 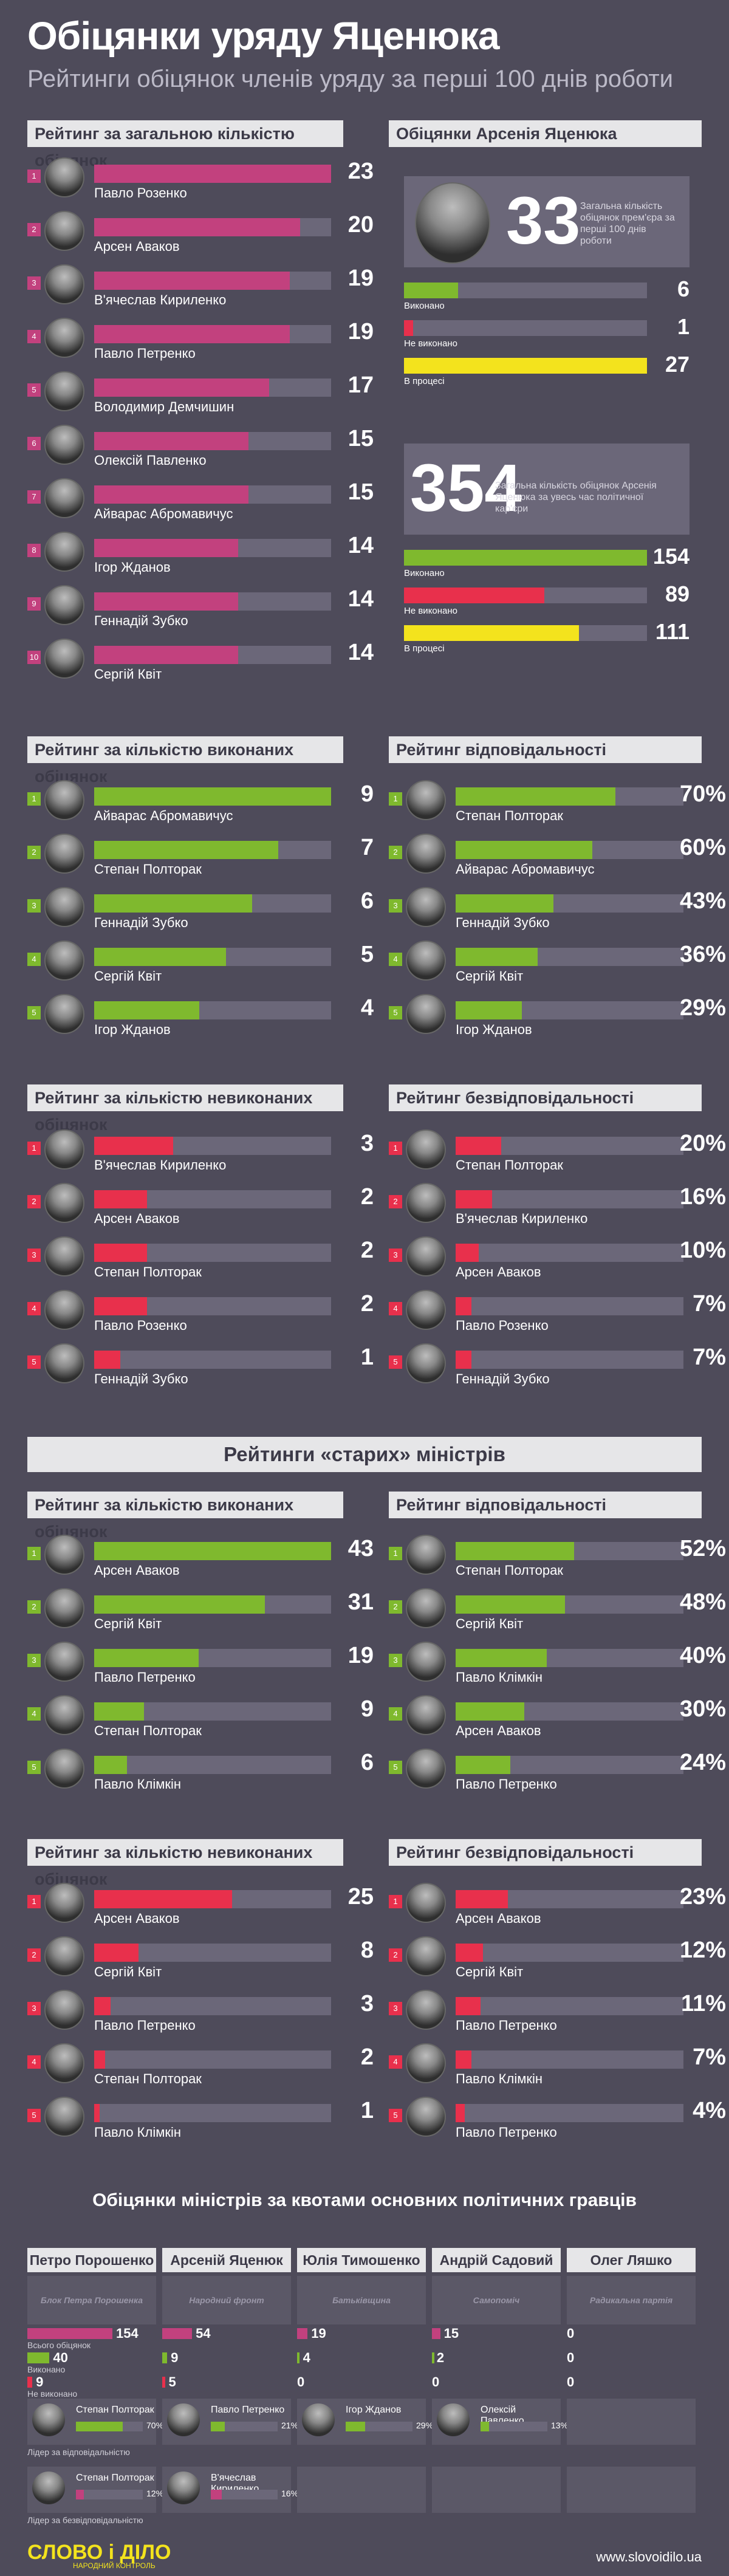 I want to click on heading-irresp-old: Рейтинг безвідповідальності, so click(x=545, y=1852).